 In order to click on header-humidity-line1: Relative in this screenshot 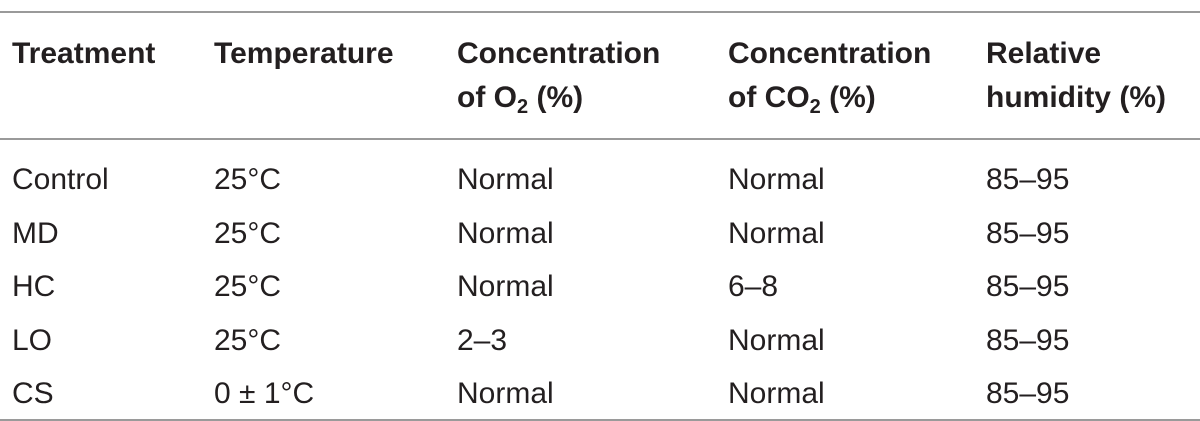, I will do `click(1044, 53)`.